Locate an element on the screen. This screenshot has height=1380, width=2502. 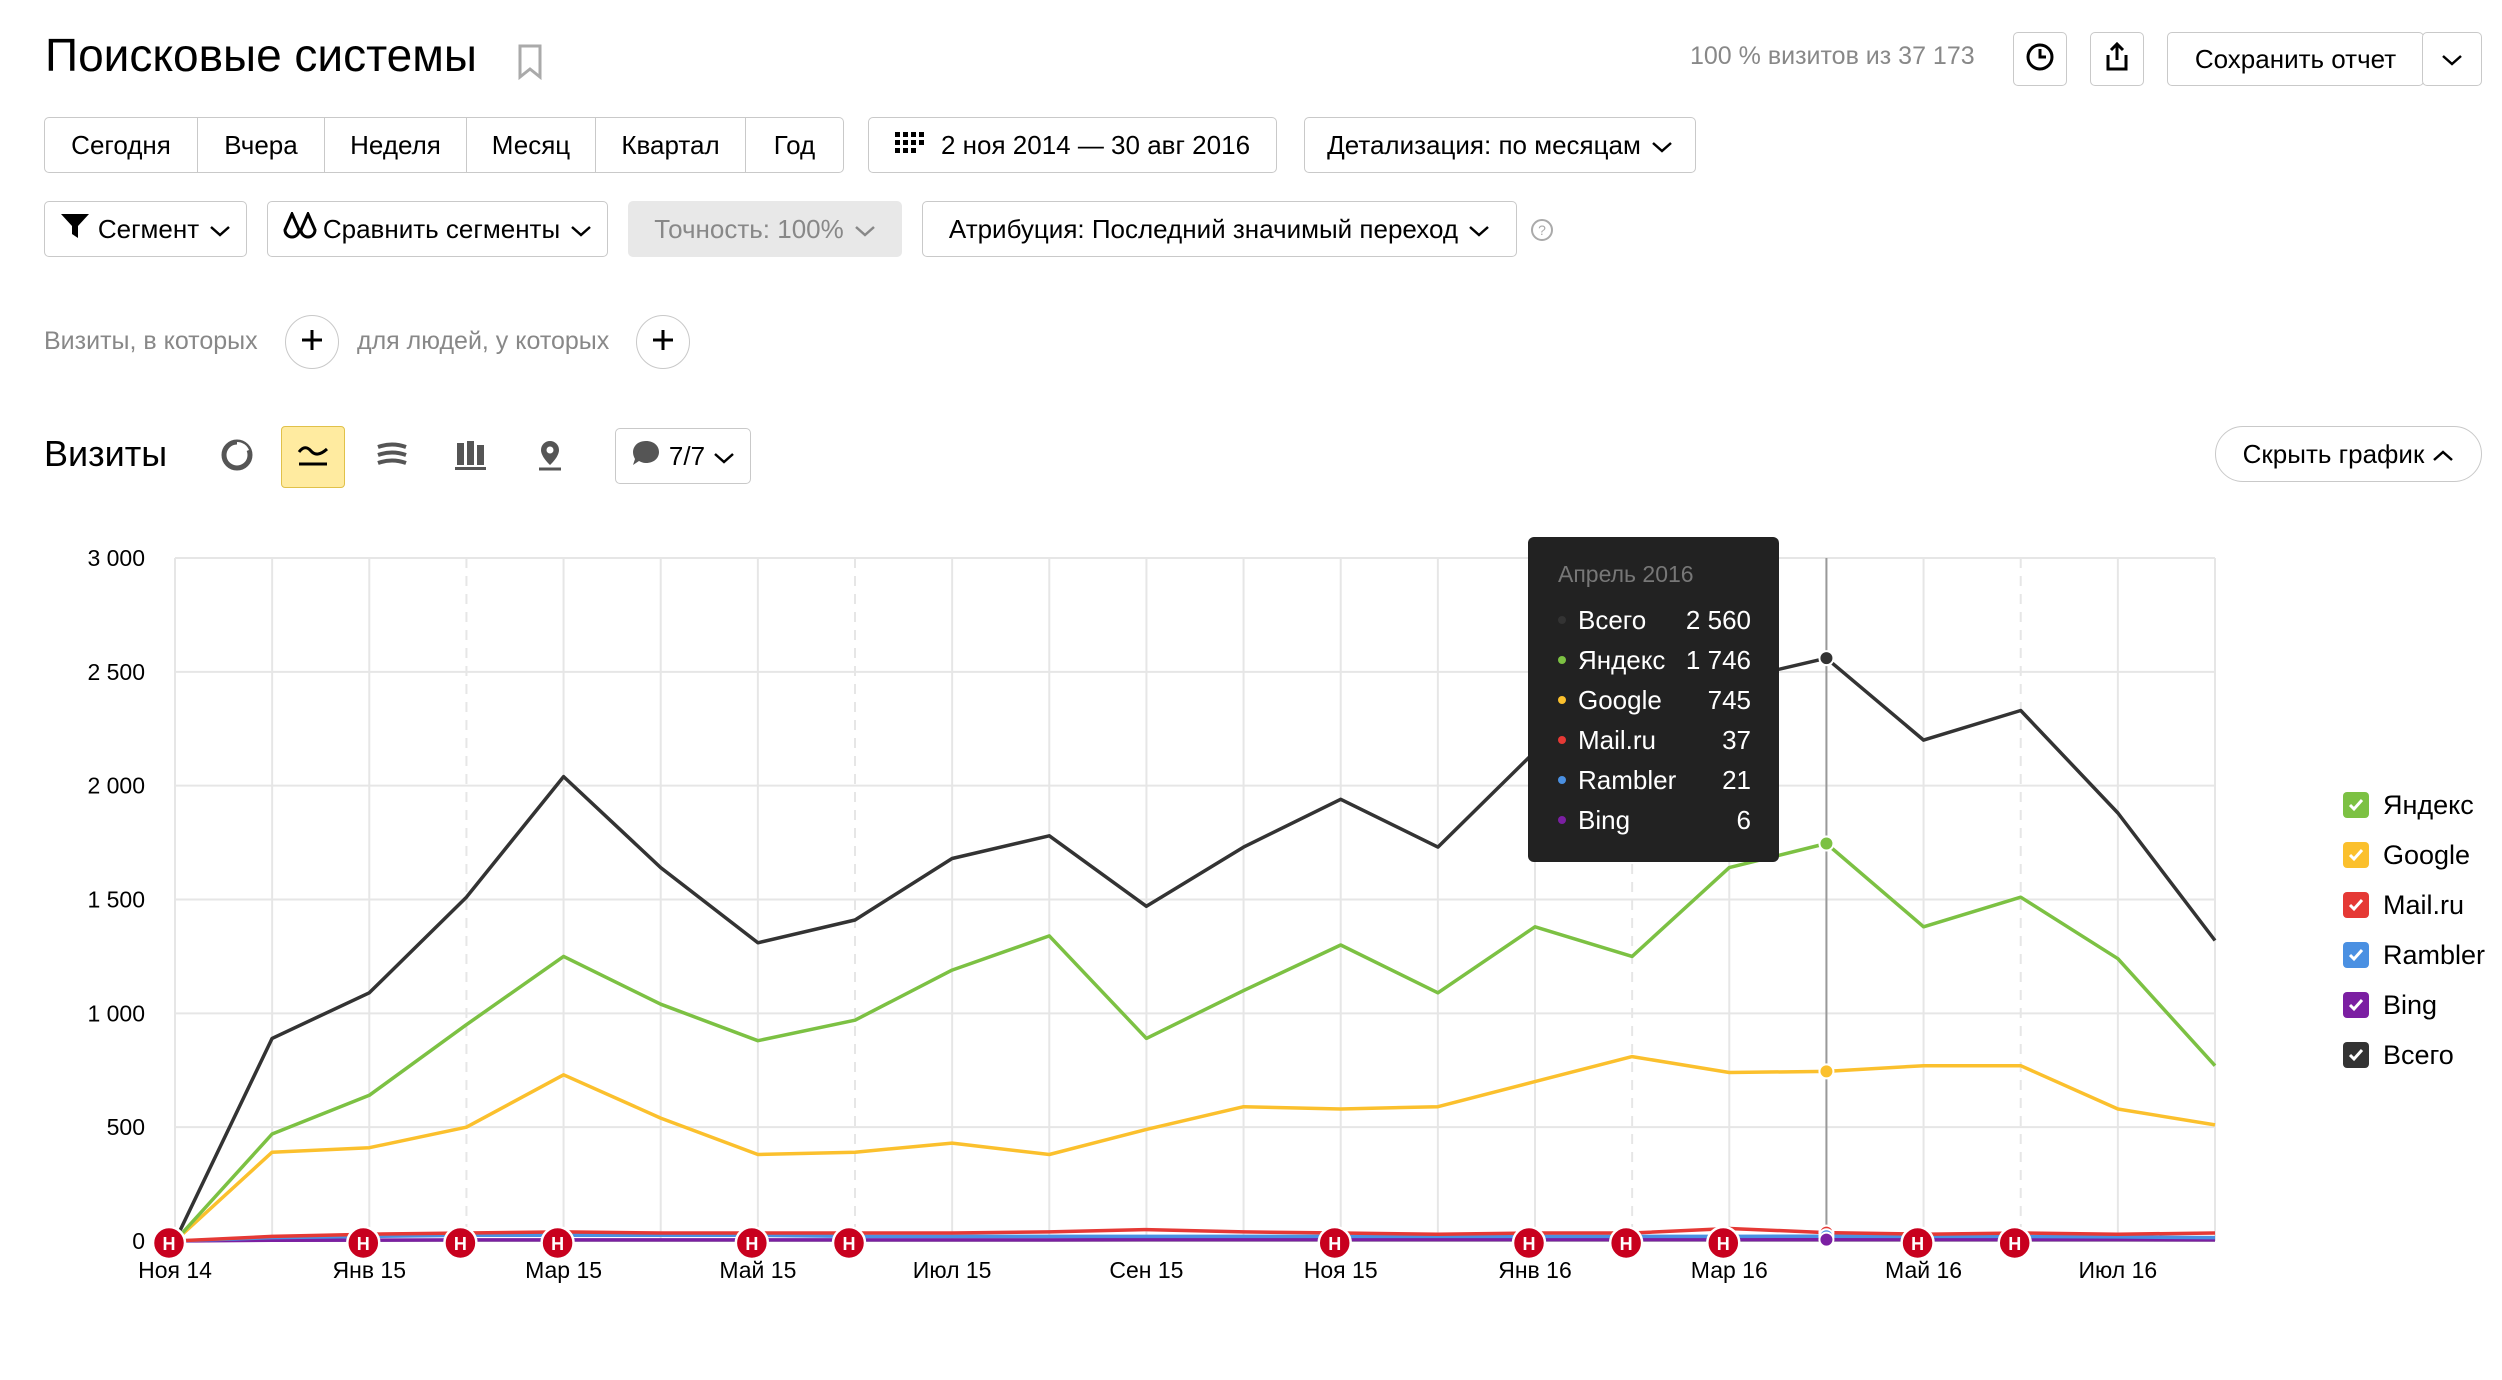
plus-icon is located at coordinates (312, 342).